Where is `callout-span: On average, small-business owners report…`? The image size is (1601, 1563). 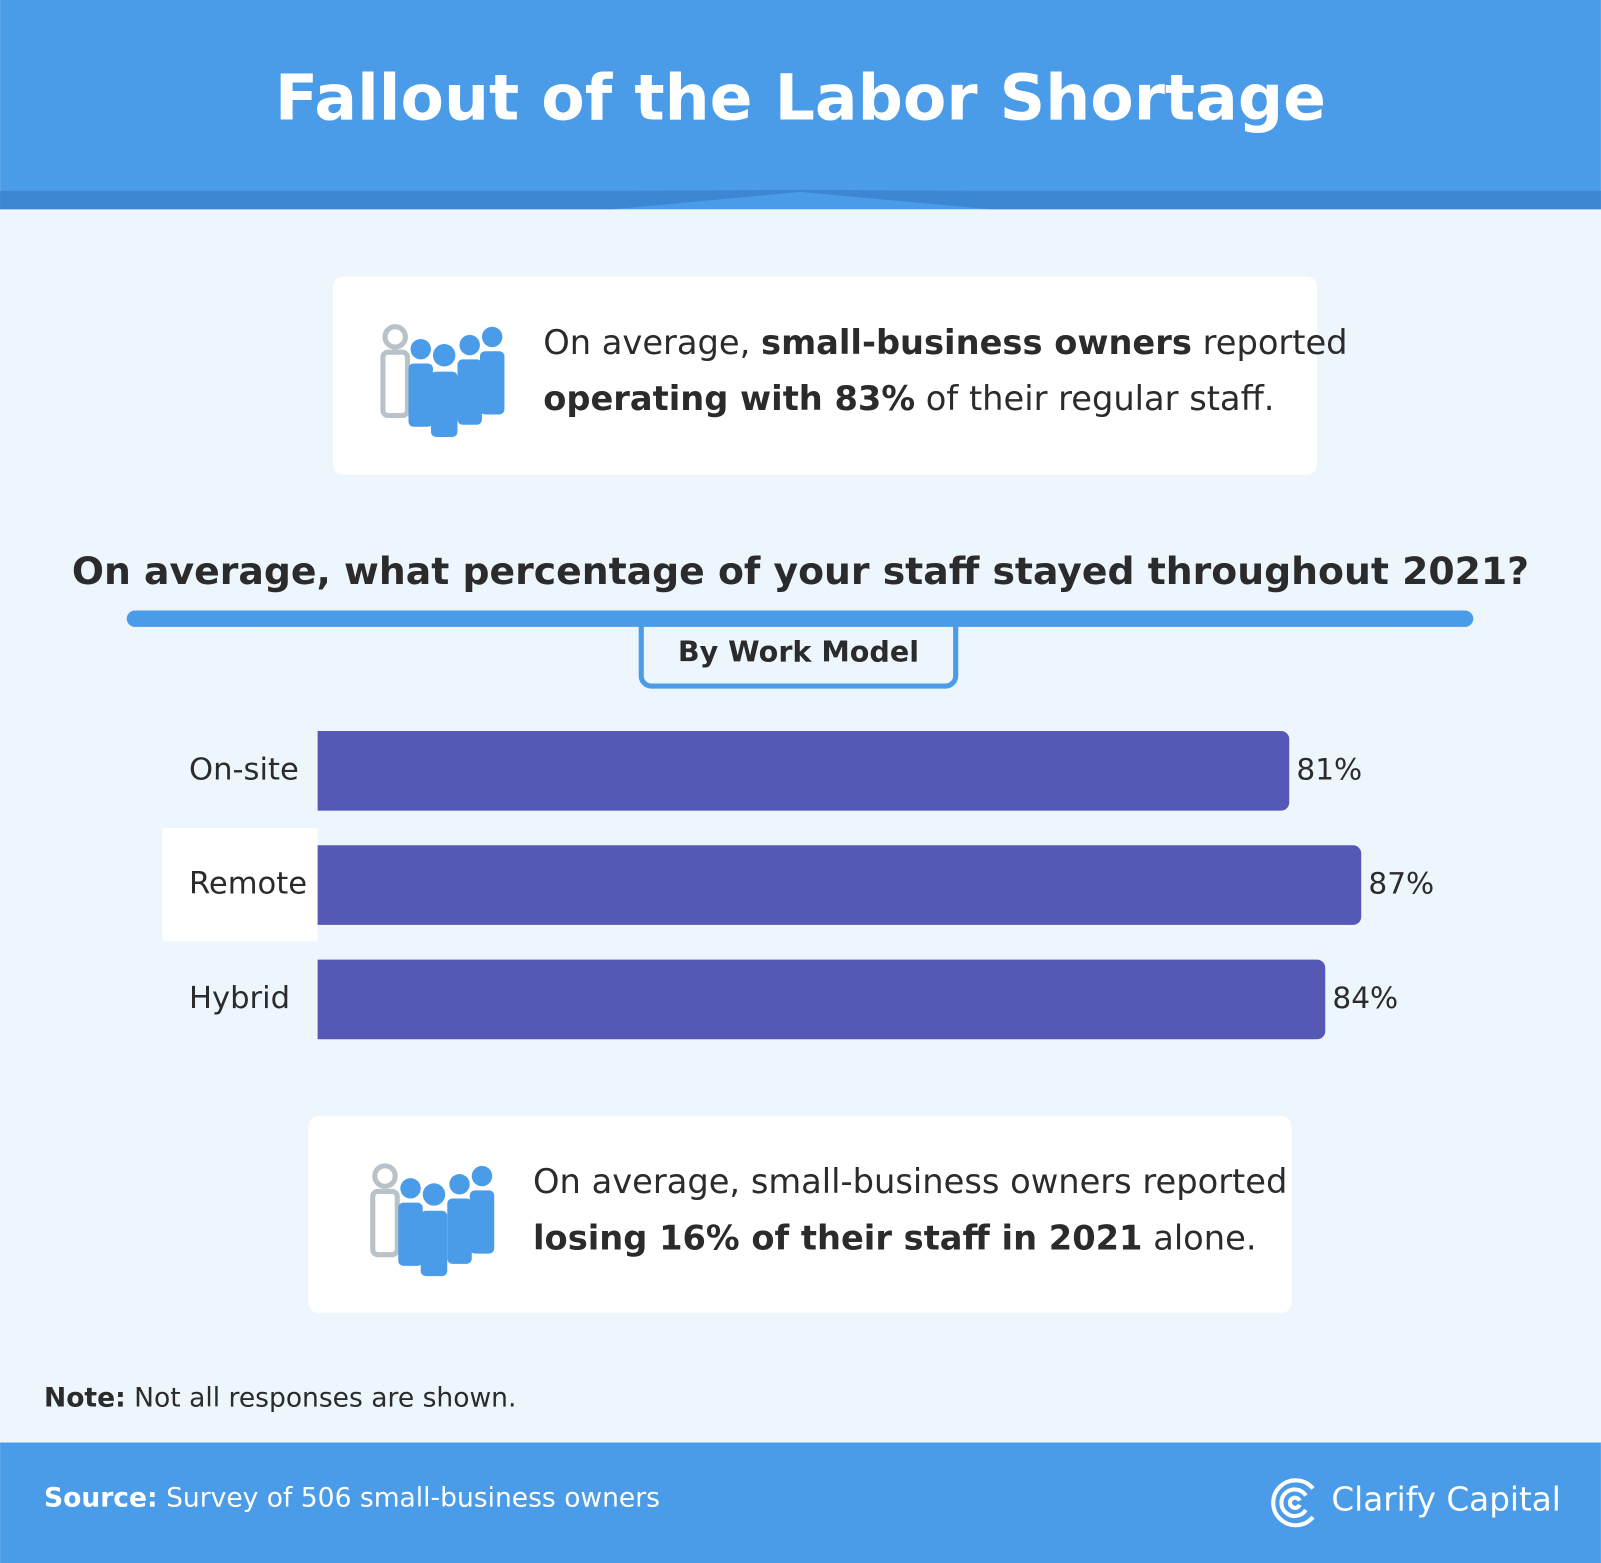 callout-span: On average, small-business owners report… is located at coordinates (910, 1181).